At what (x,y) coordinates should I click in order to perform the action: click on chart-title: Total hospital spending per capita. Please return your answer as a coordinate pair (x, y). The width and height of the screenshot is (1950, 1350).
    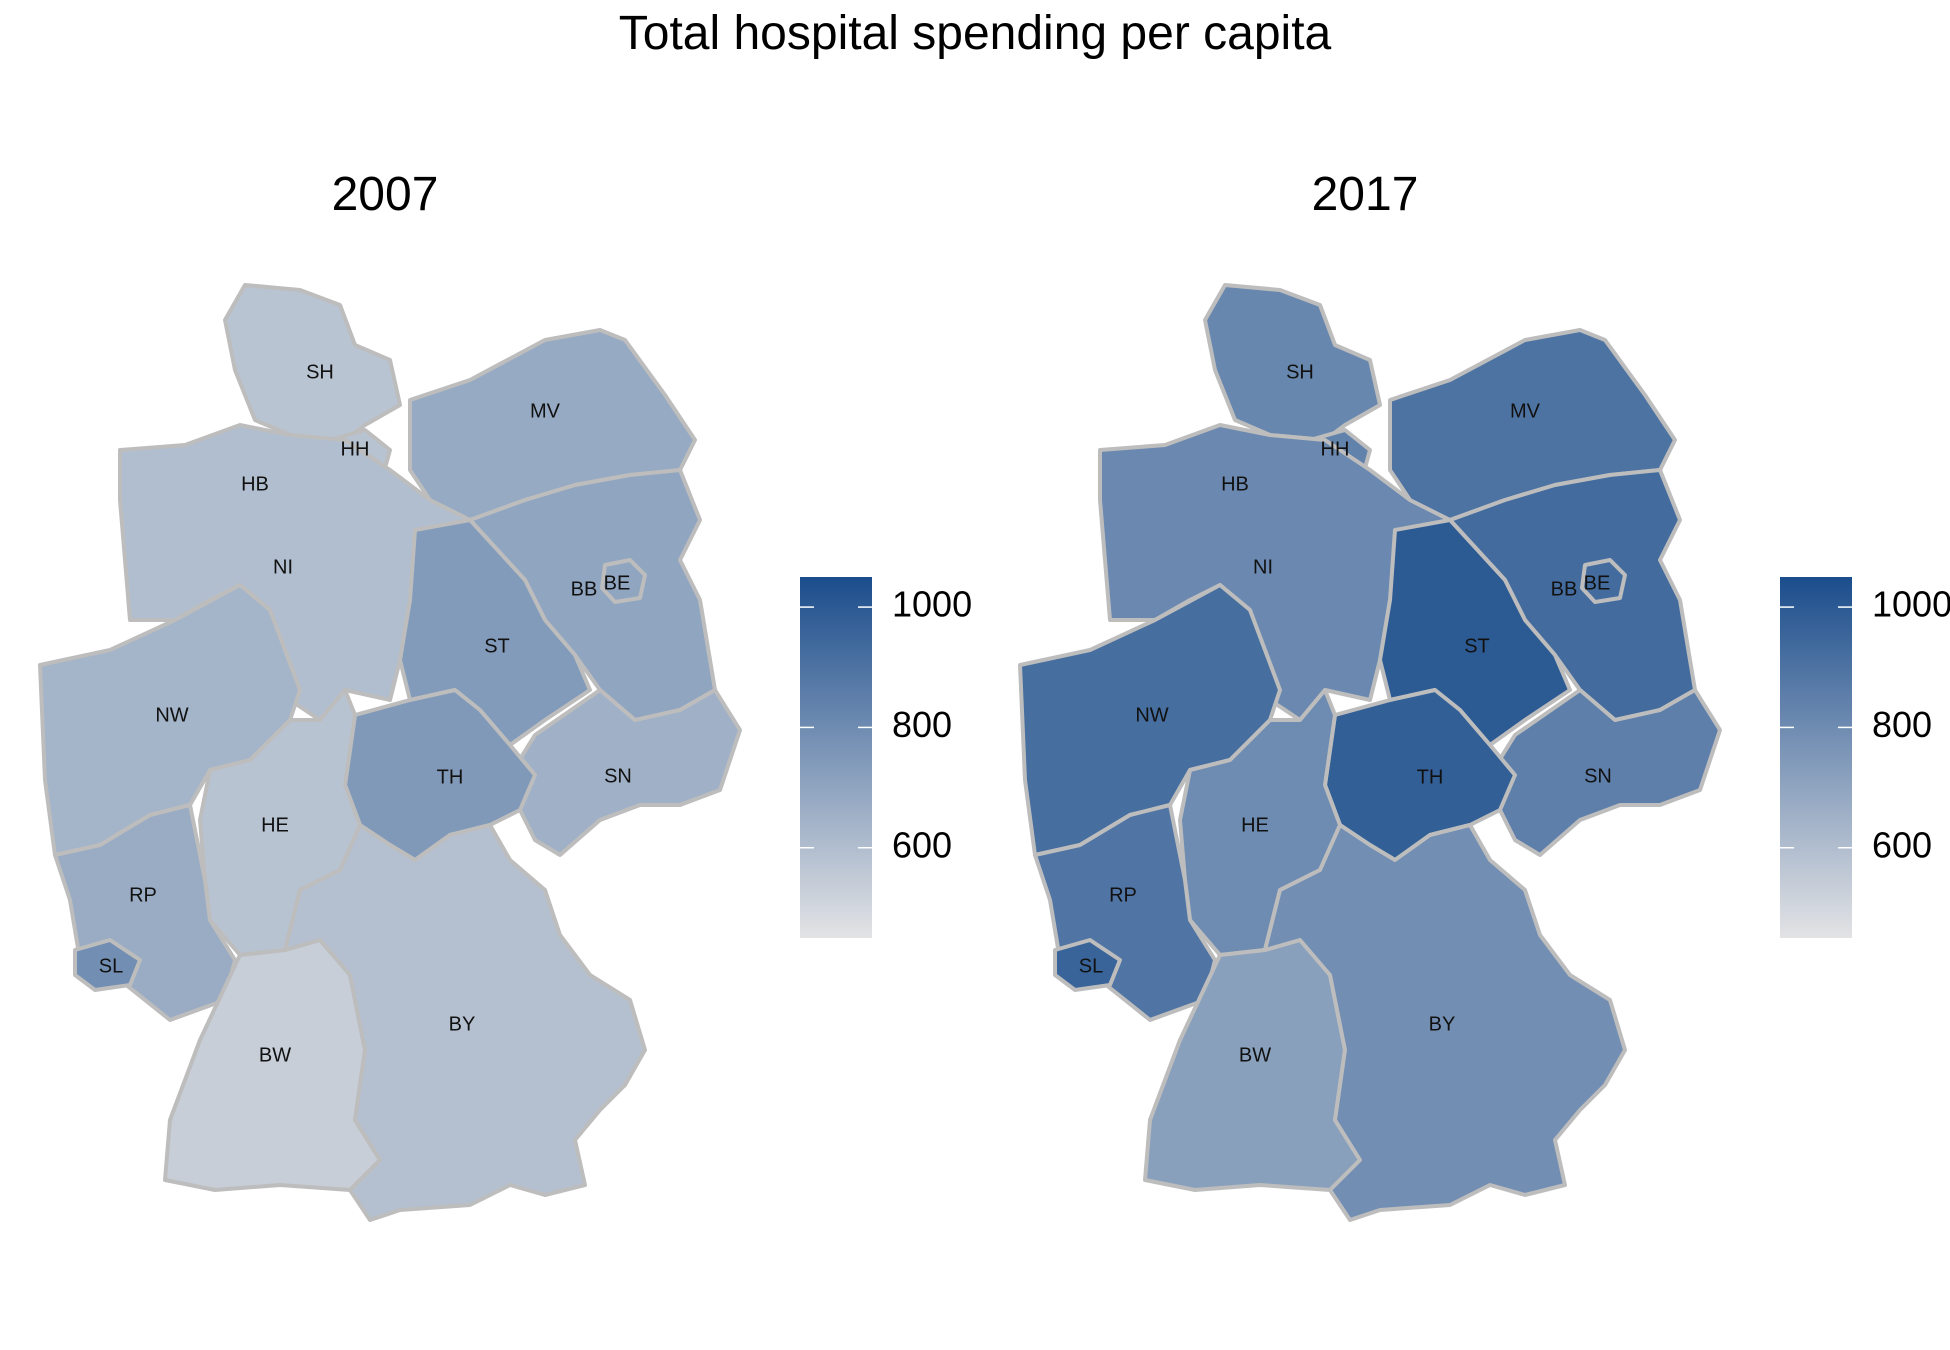
    Looking at the image, I should click on (975, 33).